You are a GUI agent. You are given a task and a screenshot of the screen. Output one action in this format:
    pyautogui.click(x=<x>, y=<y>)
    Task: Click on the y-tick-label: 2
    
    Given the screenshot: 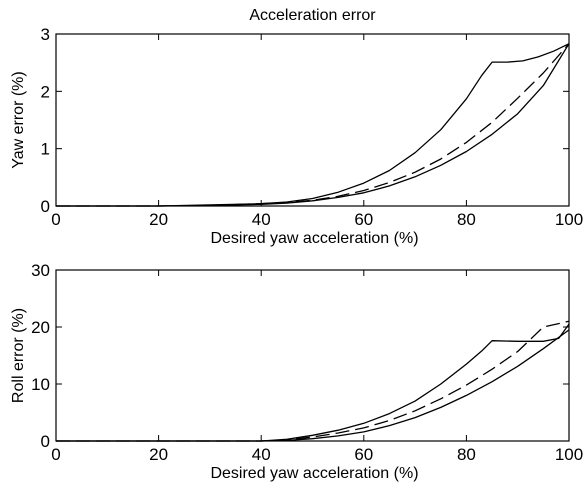 What is the action you would take?
    pyautogui.click(x=45, y=91)
    